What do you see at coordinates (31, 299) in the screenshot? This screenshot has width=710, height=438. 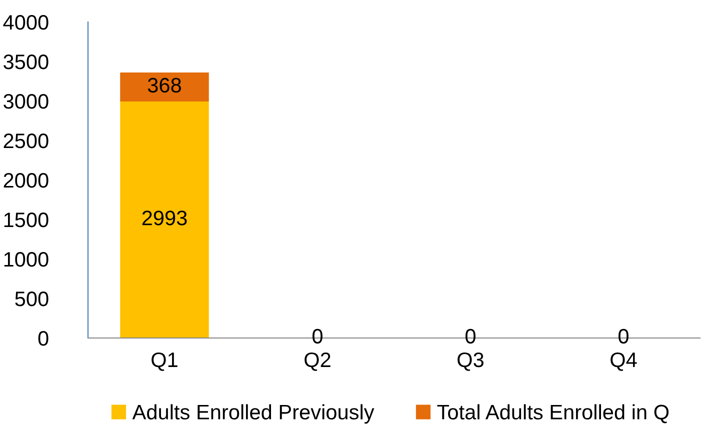 I see `y-tick-label: 500` at bounding box center [31, 299].